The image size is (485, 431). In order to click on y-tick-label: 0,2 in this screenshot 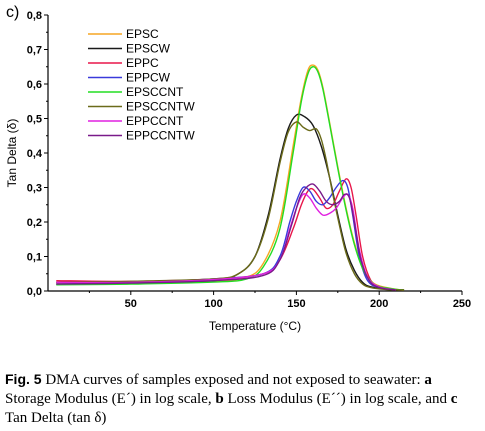, I will do `click(34, 223)`.